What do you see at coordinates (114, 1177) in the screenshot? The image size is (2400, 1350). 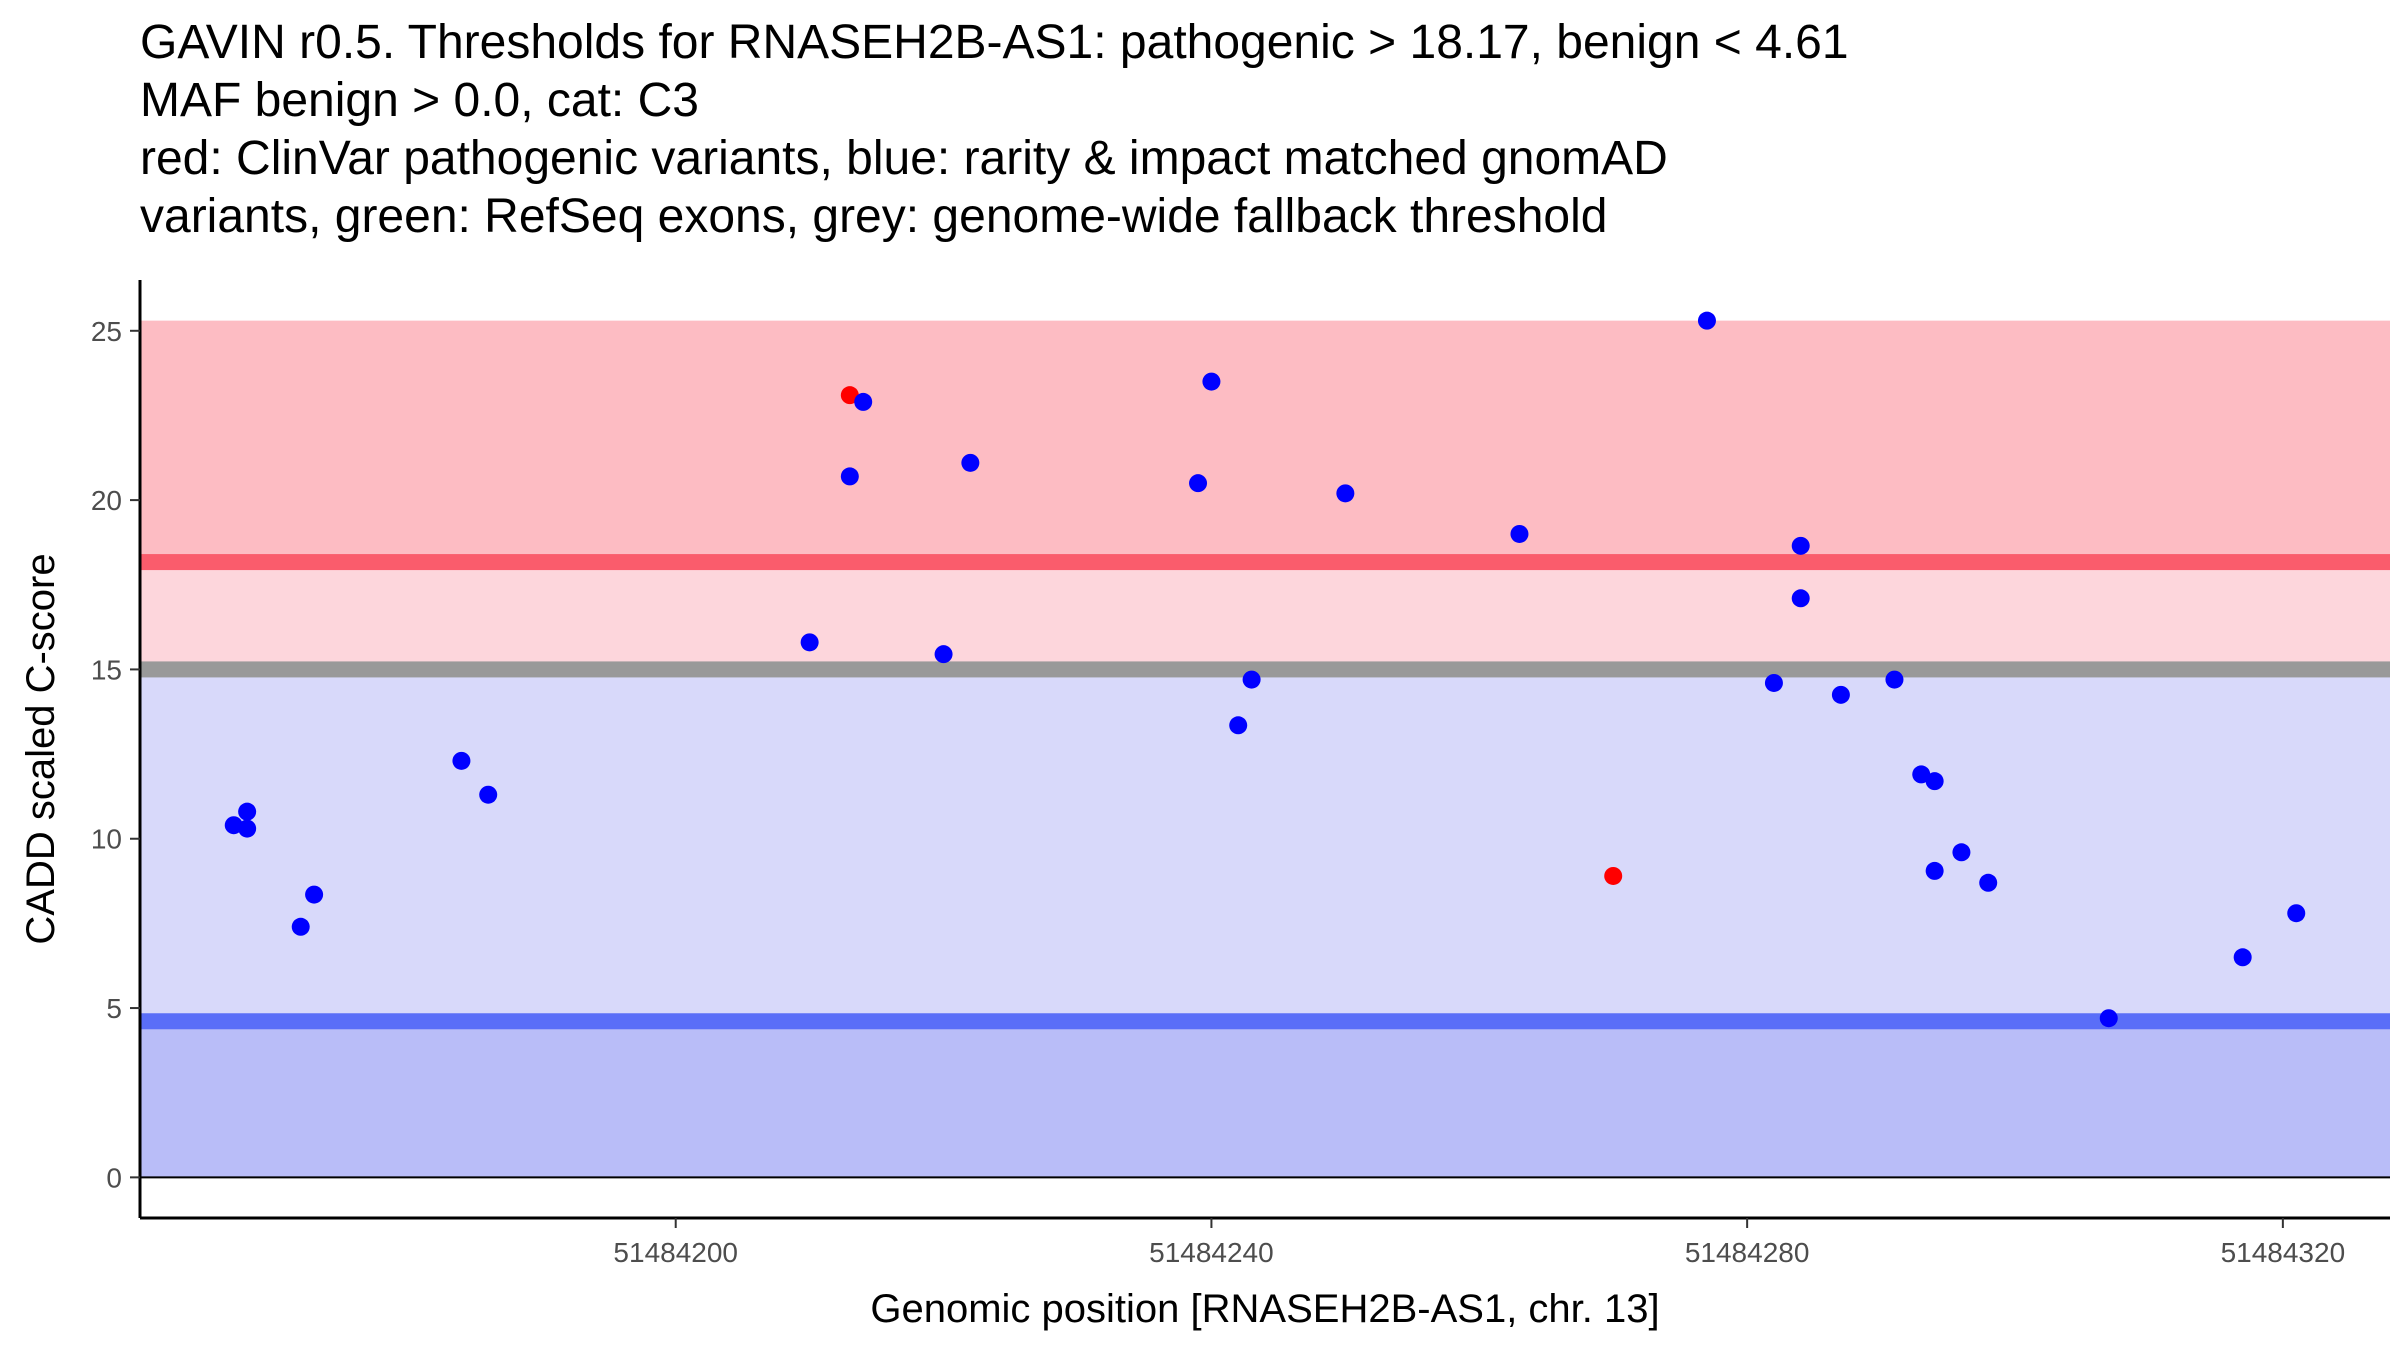 I see `y-tick-label: 0` at bounding box center [114, 1177].